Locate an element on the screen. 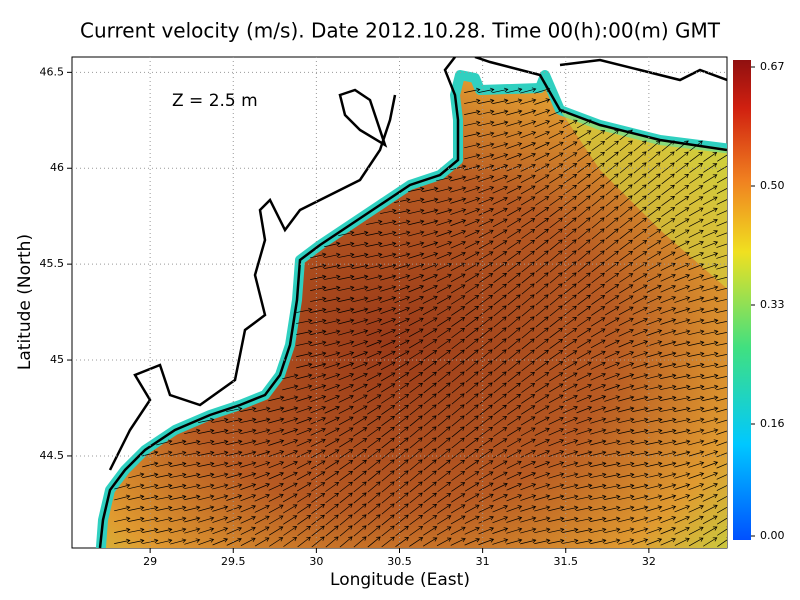 Image resolution: width=800 pixels, height=600 pixels. x-tick-label: 29.5 is located at coordinates (233, 561).